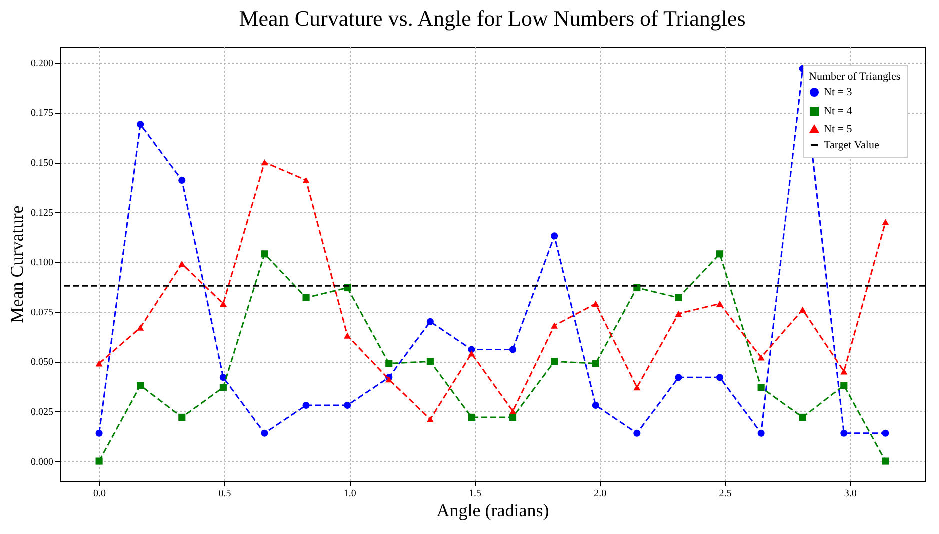 The image size is (939, 534). What do you see at coordinates (600, 494) in the screenshot?
I see `x-tick-label: 2.0` at bounding box center [600, 494].